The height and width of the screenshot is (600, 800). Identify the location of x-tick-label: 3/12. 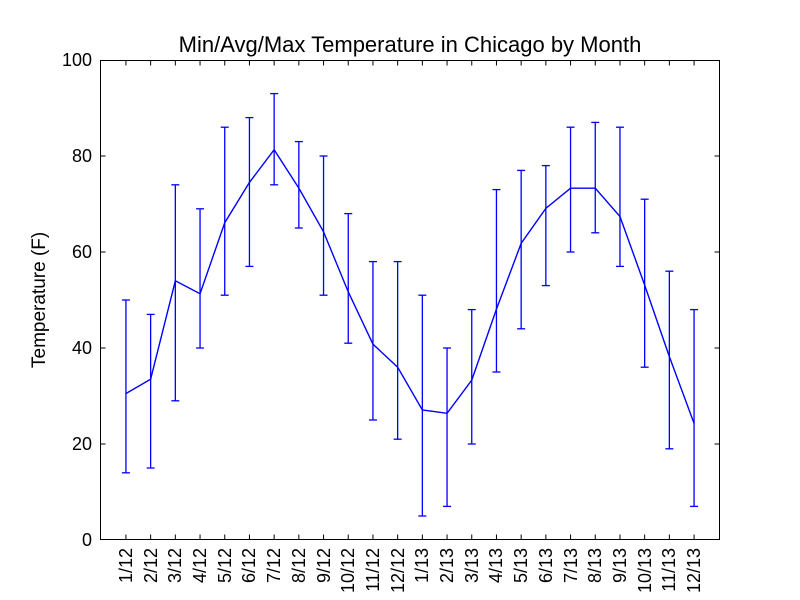
(175, 566).